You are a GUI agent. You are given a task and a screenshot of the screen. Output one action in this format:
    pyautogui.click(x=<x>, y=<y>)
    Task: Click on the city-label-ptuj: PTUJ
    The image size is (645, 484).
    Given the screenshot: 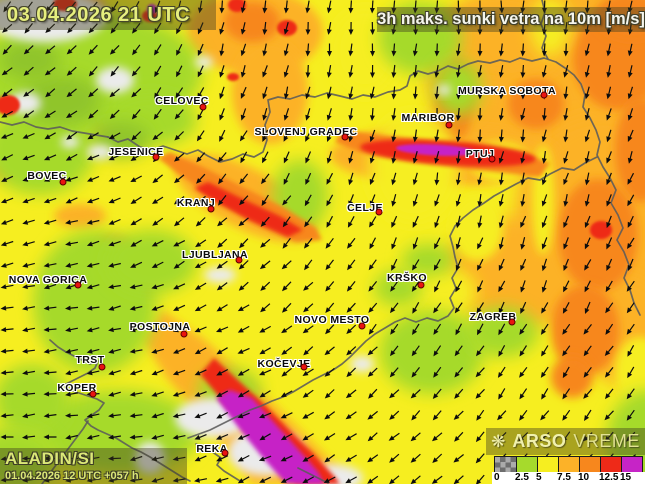 What is the action you would take?
    pyautogui.click(x=480, y=154)
    